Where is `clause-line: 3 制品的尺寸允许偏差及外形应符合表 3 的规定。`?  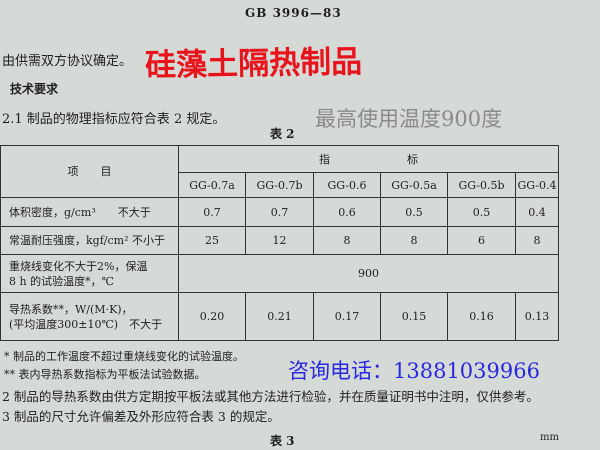 clause-line: 3 制品的尺寸允许偏差及外形应符合表 3 的规定。 is located at coordinates (141, 416).